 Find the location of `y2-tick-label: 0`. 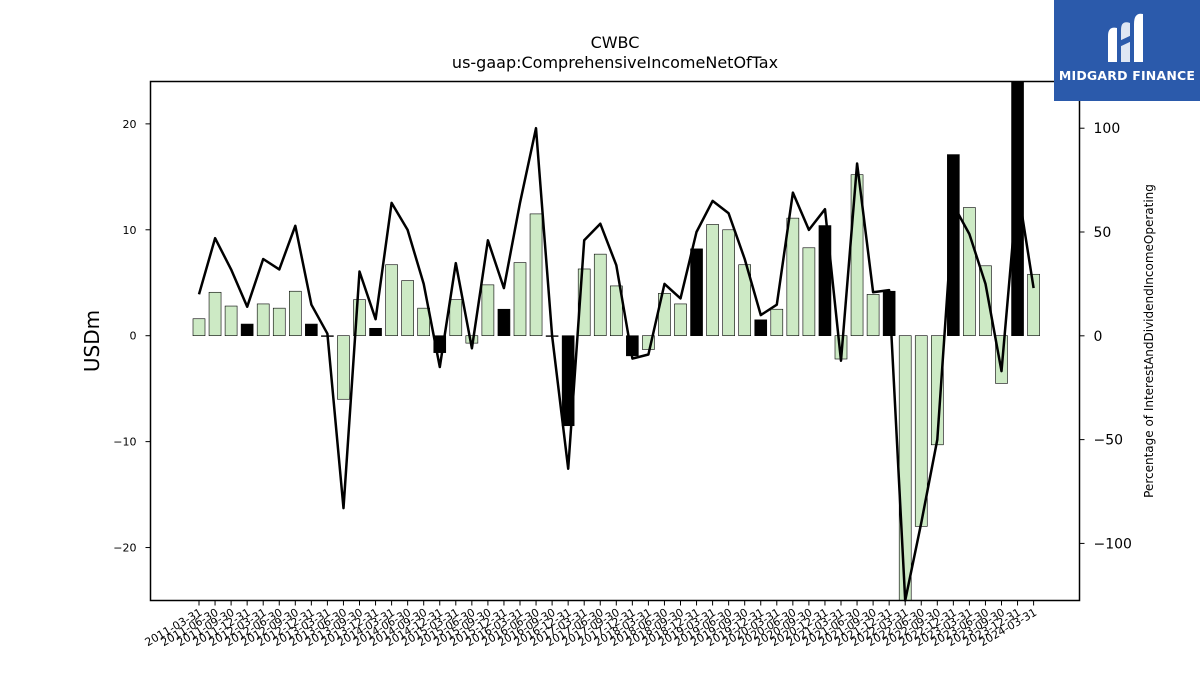

y2-tick-label: 0 is located at coordinates (1098, 337).